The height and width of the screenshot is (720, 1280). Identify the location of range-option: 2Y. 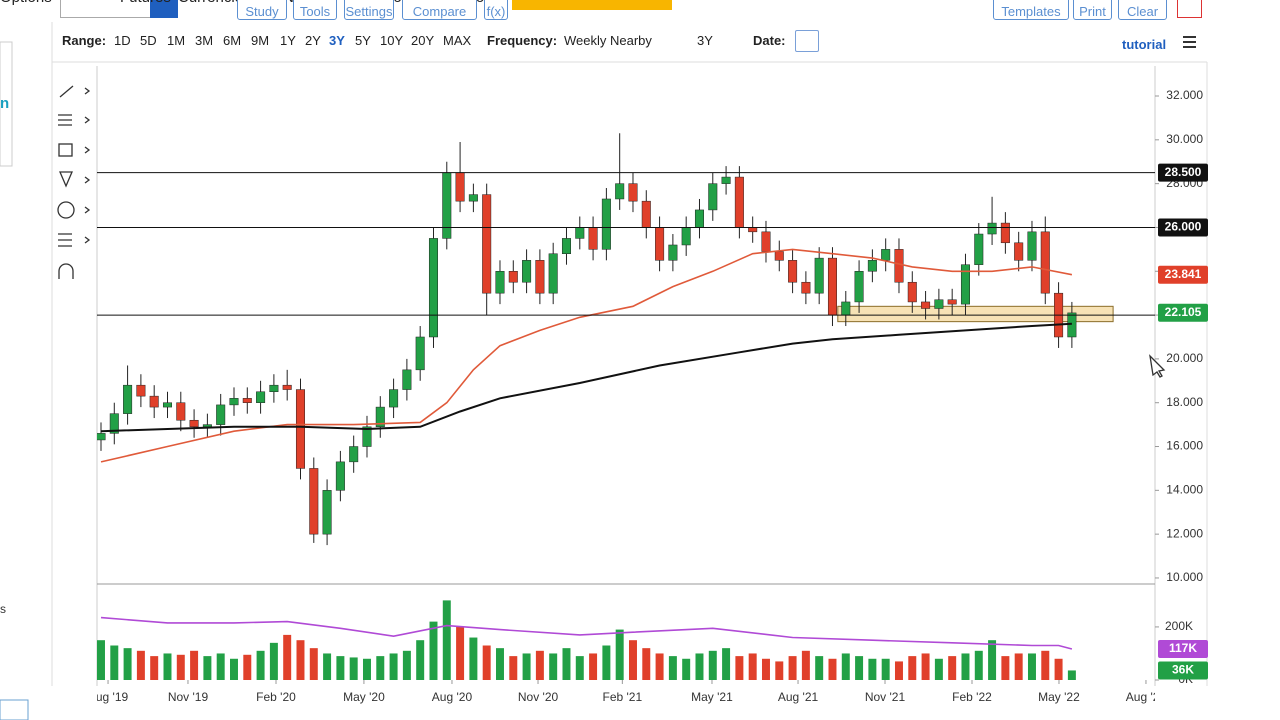
(313, 40).